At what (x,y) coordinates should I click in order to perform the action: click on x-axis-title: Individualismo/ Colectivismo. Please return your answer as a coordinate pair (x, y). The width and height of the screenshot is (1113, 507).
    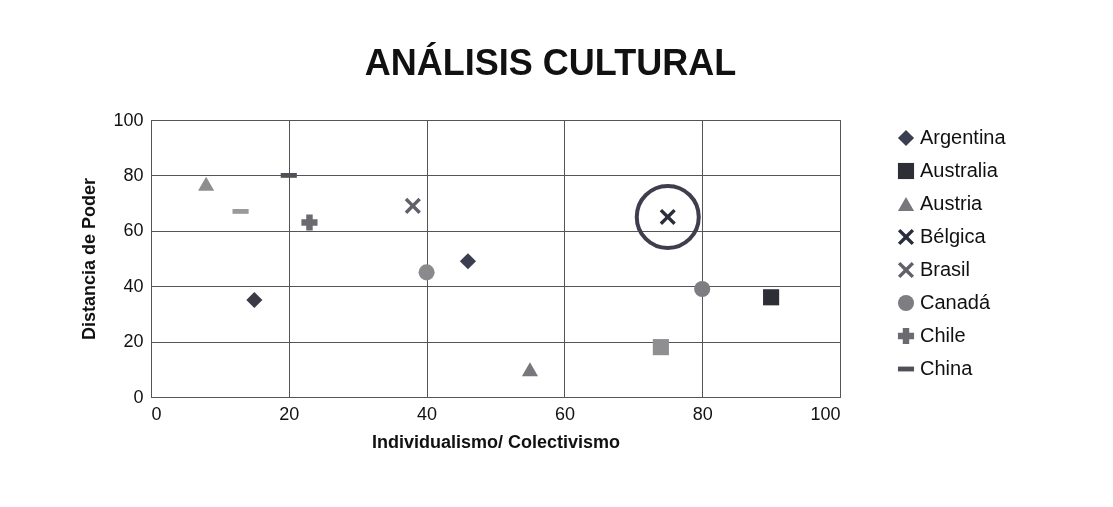
    Looking at the image, I should click on (496, 441).